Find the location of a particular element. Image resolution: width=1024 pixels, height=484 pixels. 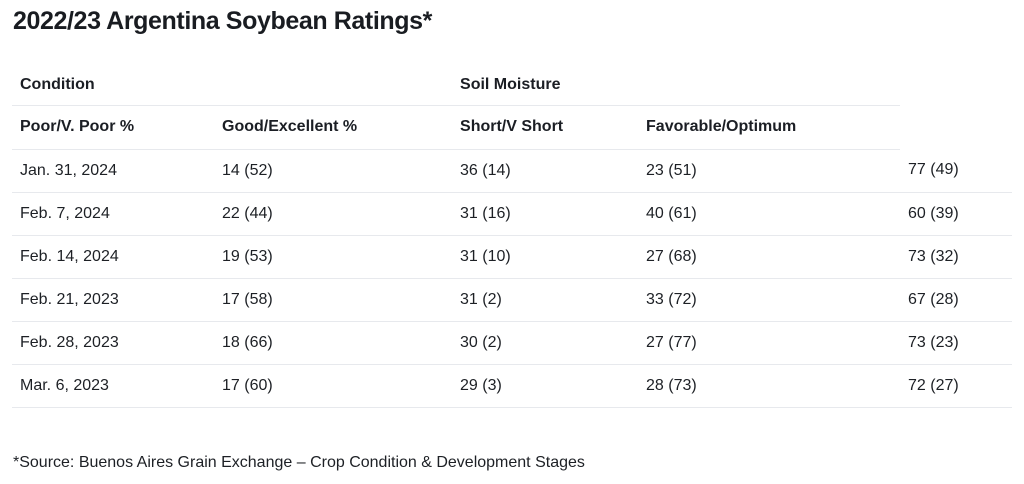

cell-date: Feb. 7, 2024 is located at coordinates (113, 214).